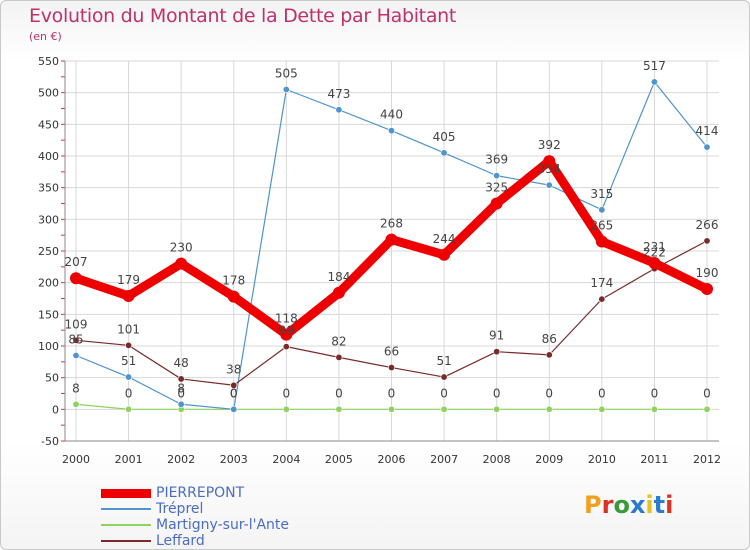 The image size is (750, 550). Describe the element at coordinates (181, 248) in the screenshot. I see `data-label: 230` at that location.